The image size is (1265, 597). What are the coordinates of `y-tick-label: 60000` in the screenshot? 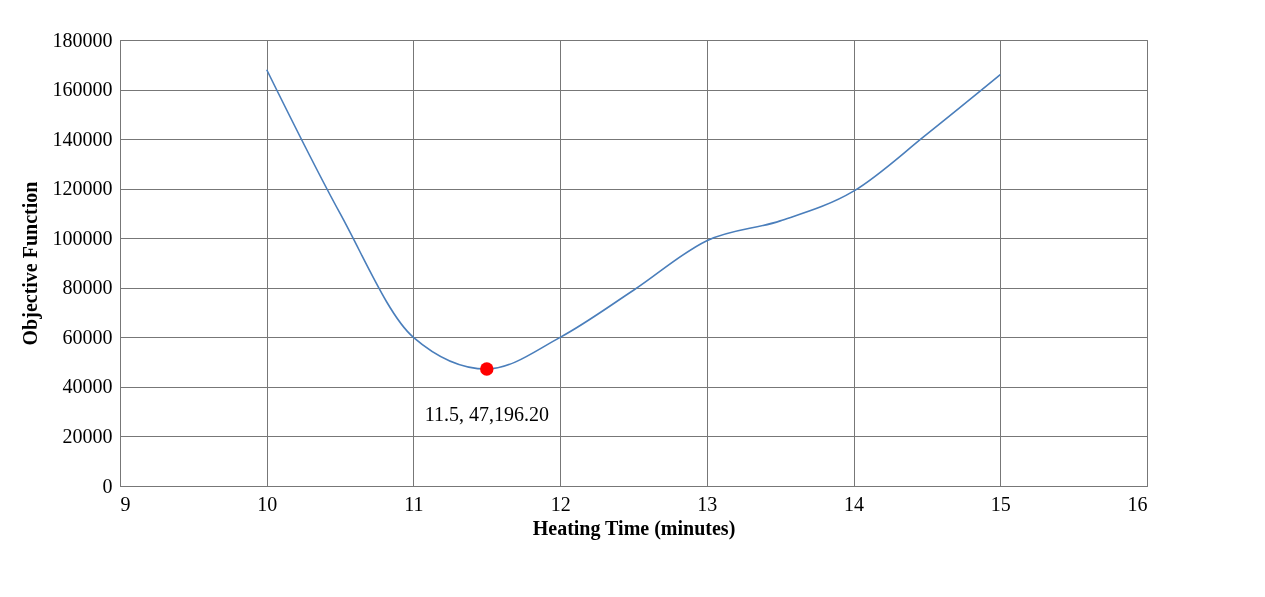 It's located at (87, 336).